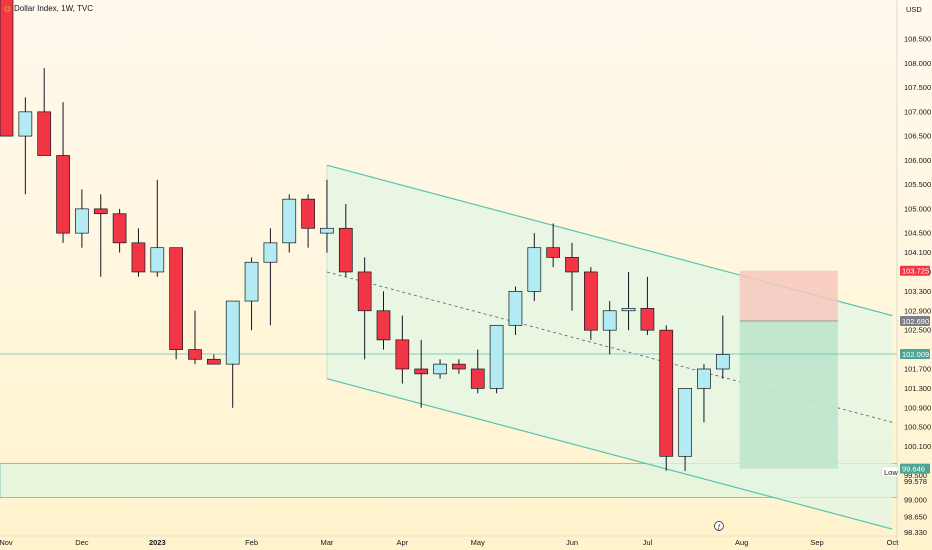 Image resolution: width=932 pixels, height=550 pixels. I want to click on y-tick-label: 100.100, so click(917, 446).